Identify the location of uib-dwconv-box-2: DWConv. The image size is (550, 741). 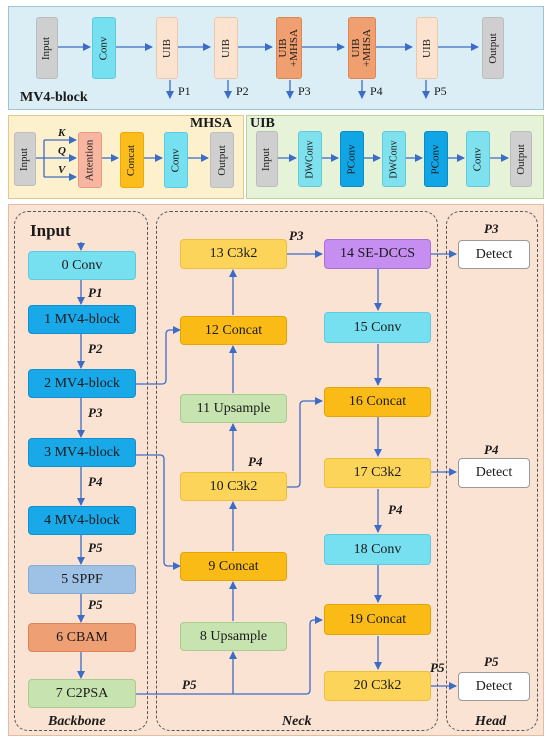
(394, 159).